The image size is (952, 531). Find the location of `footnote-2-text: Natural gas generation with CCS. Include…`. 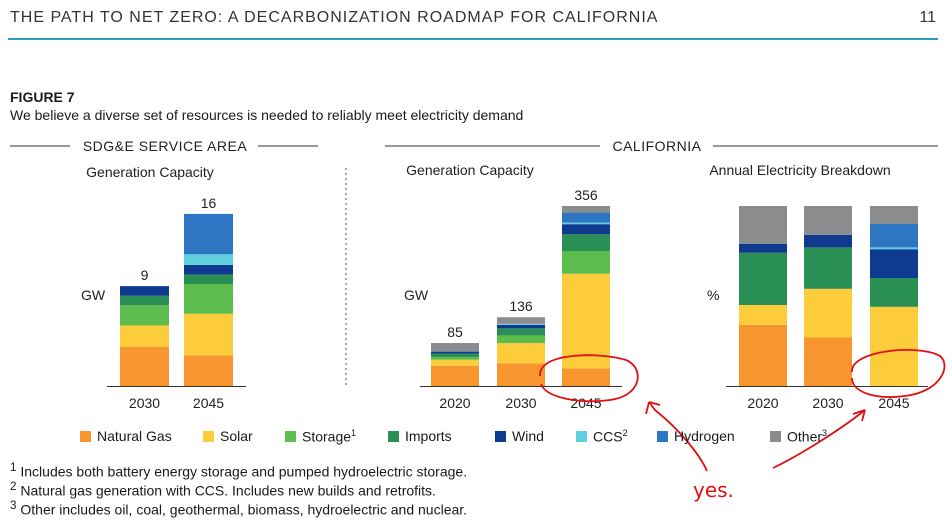

footnote-2-text: Natural gas generation with CCS. Include… is located at coordinates (228, 490).